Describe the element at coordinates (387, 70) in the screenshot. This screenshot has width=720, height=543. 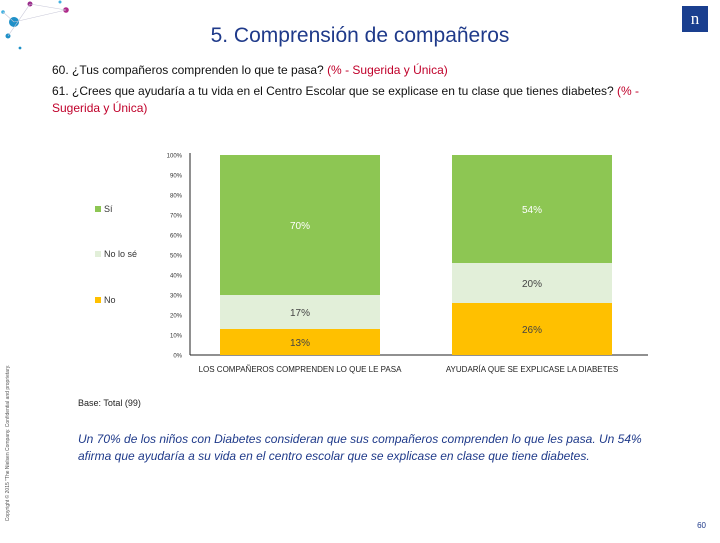
I see `question-60-type: (% - Sugerida y Única)` at that location.